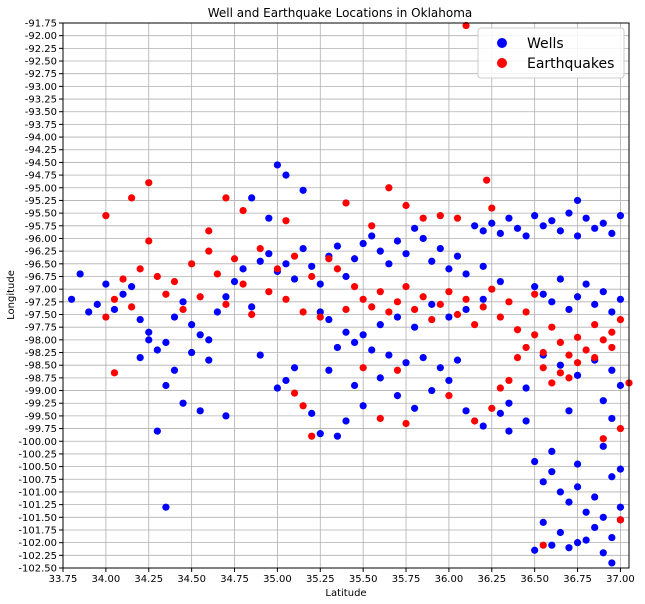  Describe the element at coordinates (41, 315) in the screenshot. I see `y-tick-label: -97.50` at that location.